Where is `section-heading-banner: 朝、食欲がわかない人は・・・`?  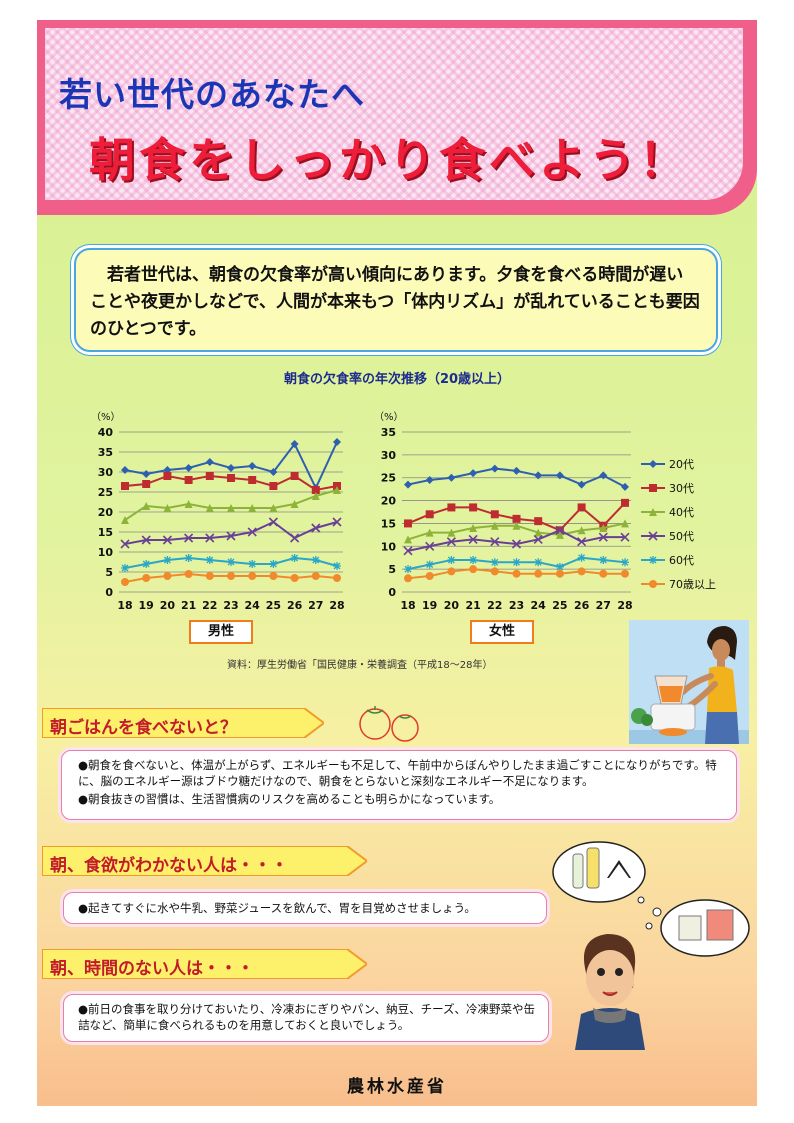 section-heading-banner: 朝、食欲がわかない人は・・・ is located at coordinates (204, 861).